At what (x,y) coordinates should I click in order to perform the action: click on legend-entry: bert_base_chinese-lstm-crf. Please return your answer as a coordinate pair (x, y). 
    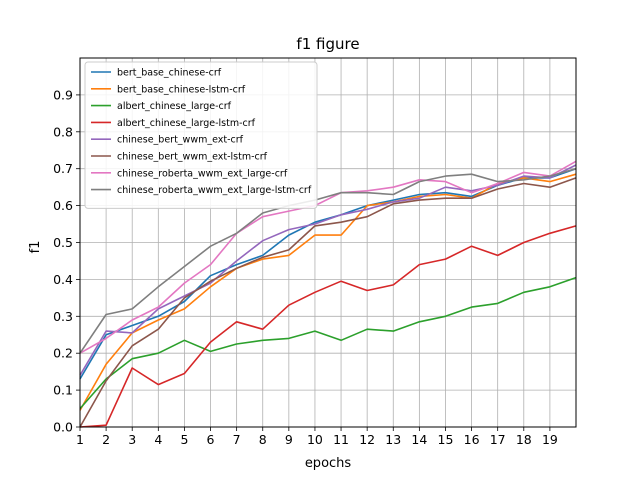
    Looking at the image, I should click on (181, 89).